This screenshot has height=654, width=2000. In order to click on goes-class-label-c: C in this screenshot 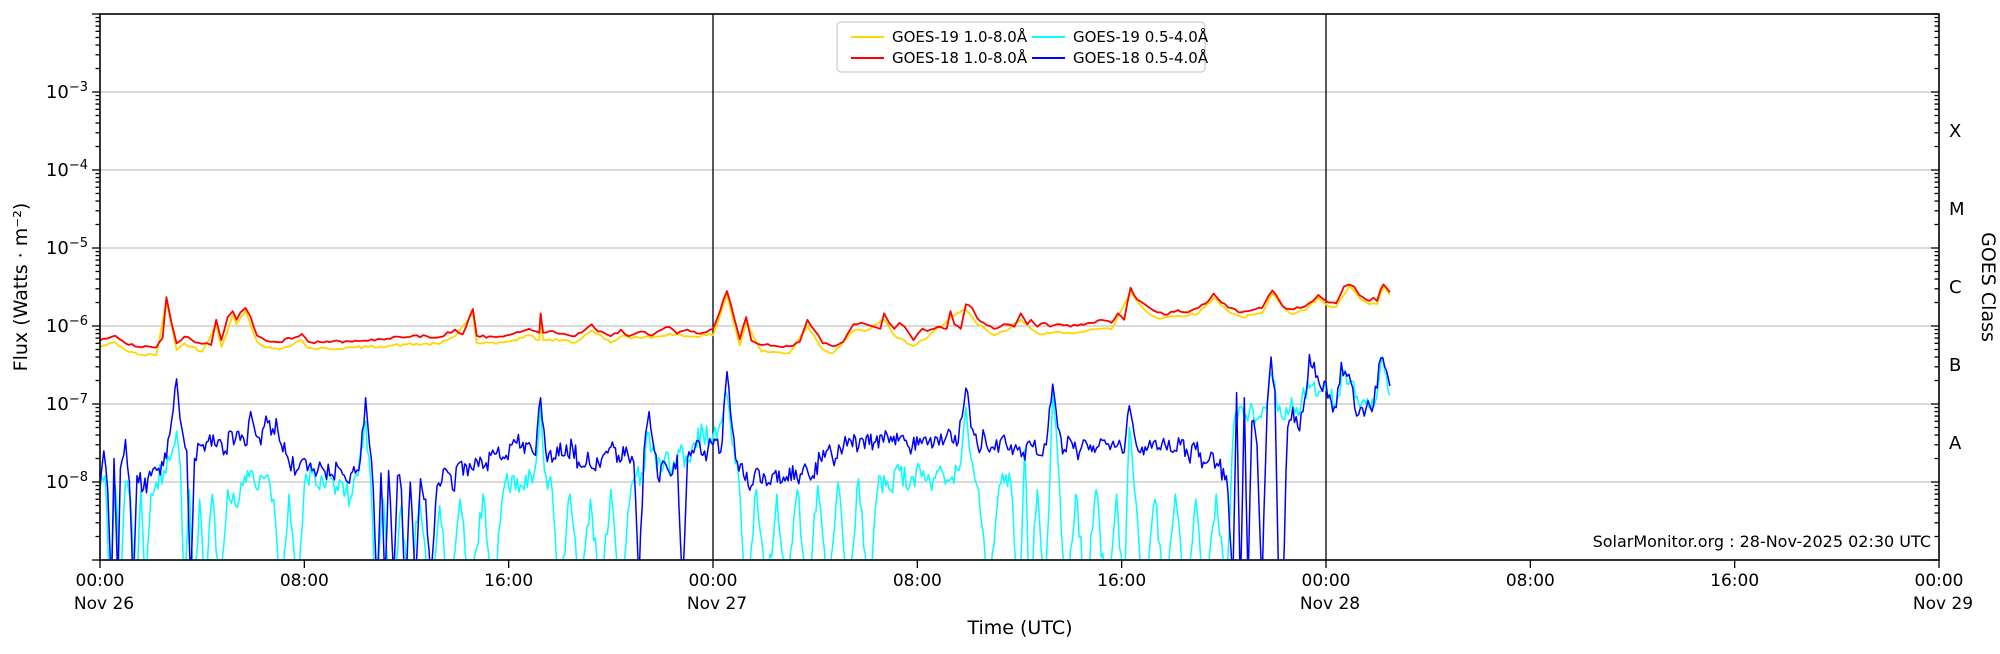, I will do `click(1955, 287)`.